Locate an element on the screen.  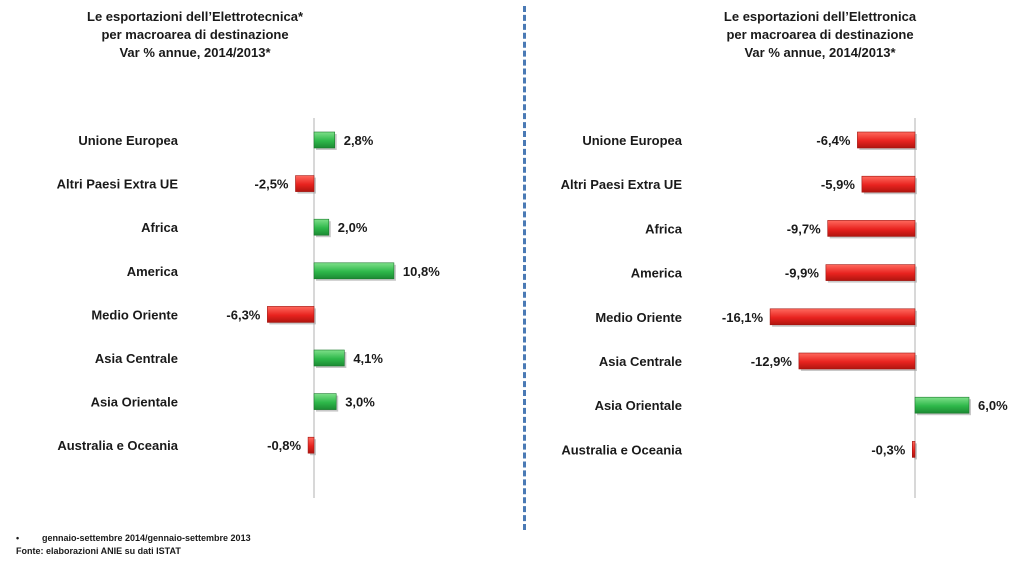
chart-title-line: Le esportazioni dell’Elettrotecnica* is located at coordinates (195, 16).